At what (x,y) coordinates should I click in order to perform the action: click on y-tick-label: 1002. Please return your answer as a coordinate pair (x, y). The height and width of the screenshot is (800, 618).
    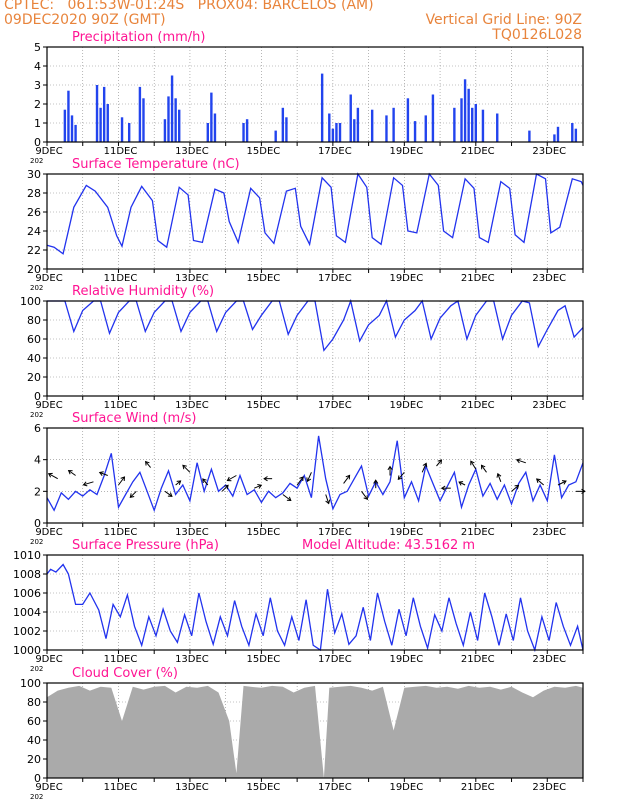
    Looking at the image, I should click on (27, 631).